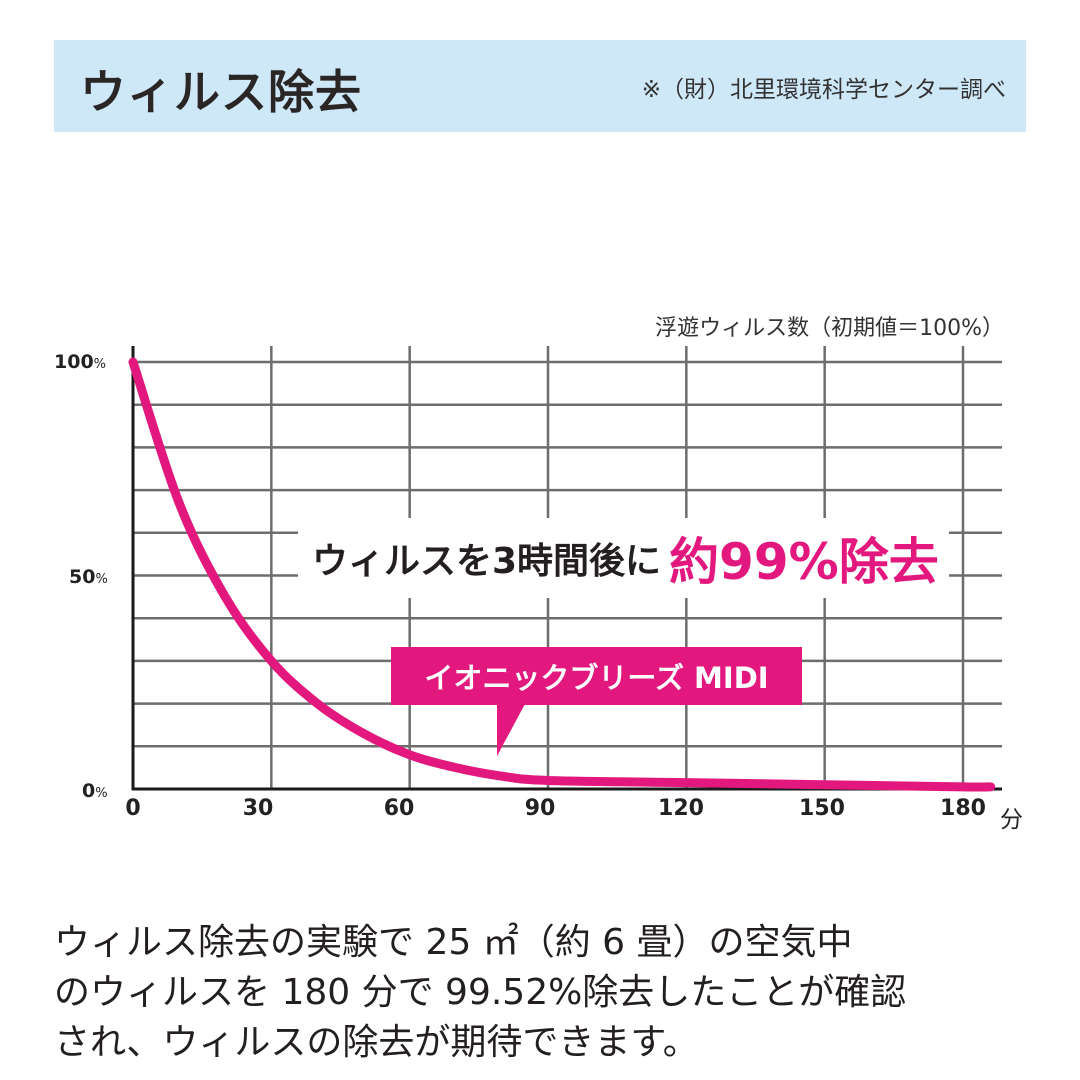 Image resolution: width=1080 pixels, height=1080 pixels. I want to click on source-note: ※（財）北里環境科学センター調べ, so click(823, 90).